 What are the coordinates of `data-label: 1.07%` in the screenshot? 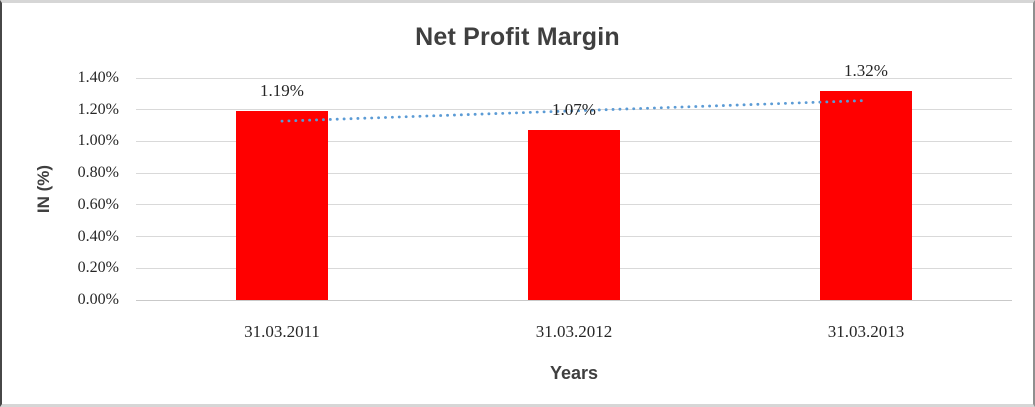 It's located at (574, 110).